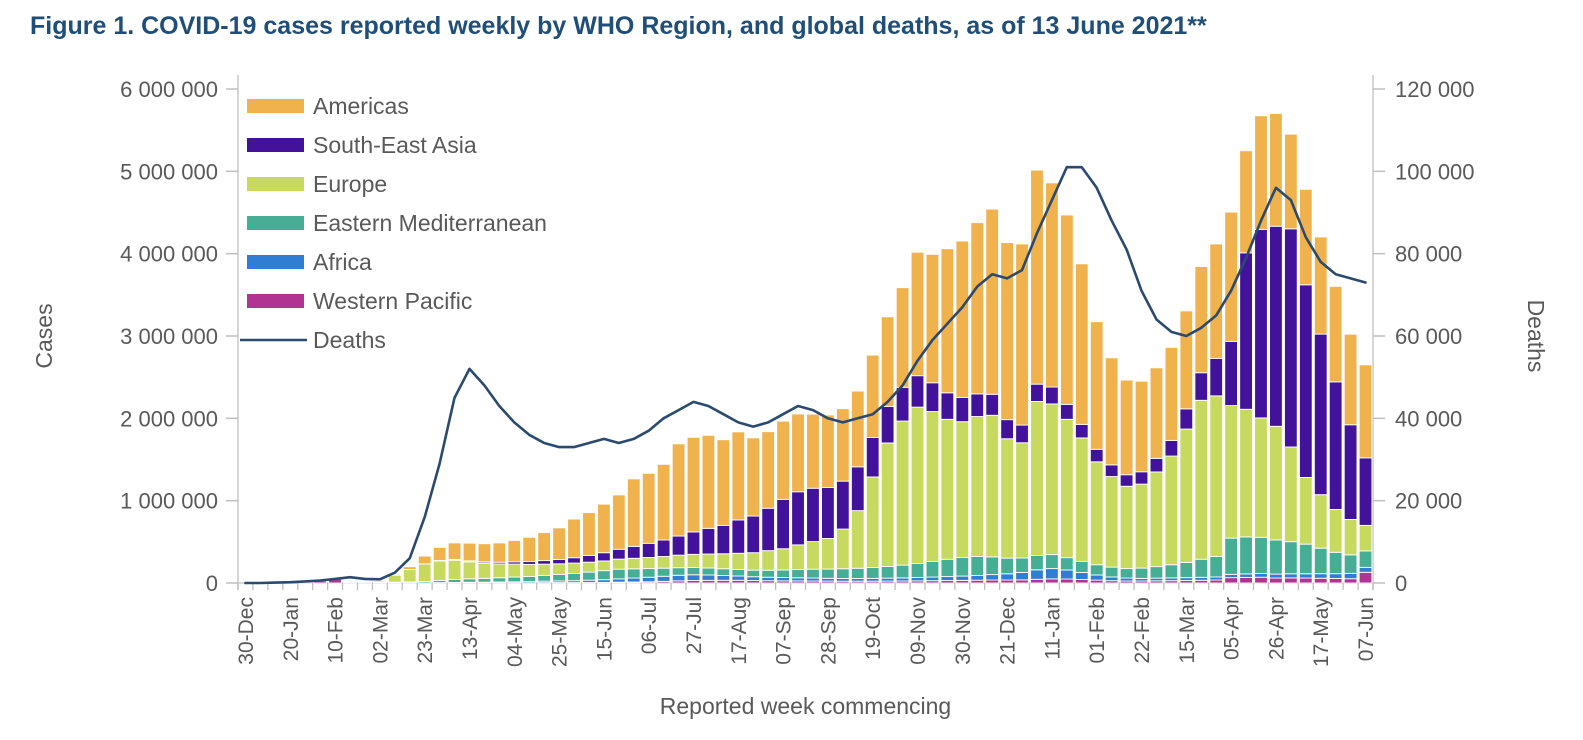 The image size is (1583, 740). I want to click on x-axis-ticks, so click(805, 586).